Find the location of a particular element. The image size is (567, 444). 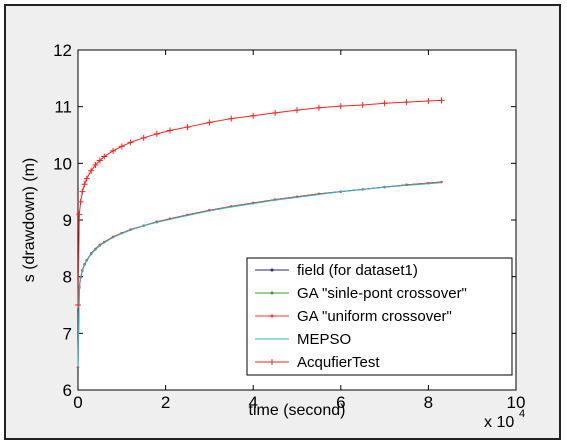

x-tick-label: 8 is located at coordinates (428, 402).